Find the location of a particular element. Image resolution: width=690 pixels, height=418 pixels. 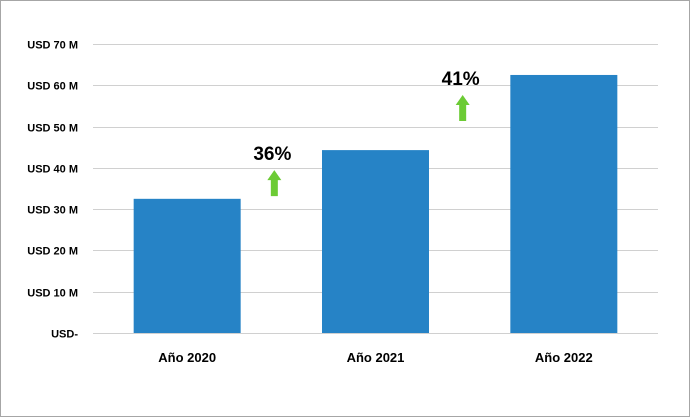

growth-percentage-label: 36% is located at coordinates (272, 154).